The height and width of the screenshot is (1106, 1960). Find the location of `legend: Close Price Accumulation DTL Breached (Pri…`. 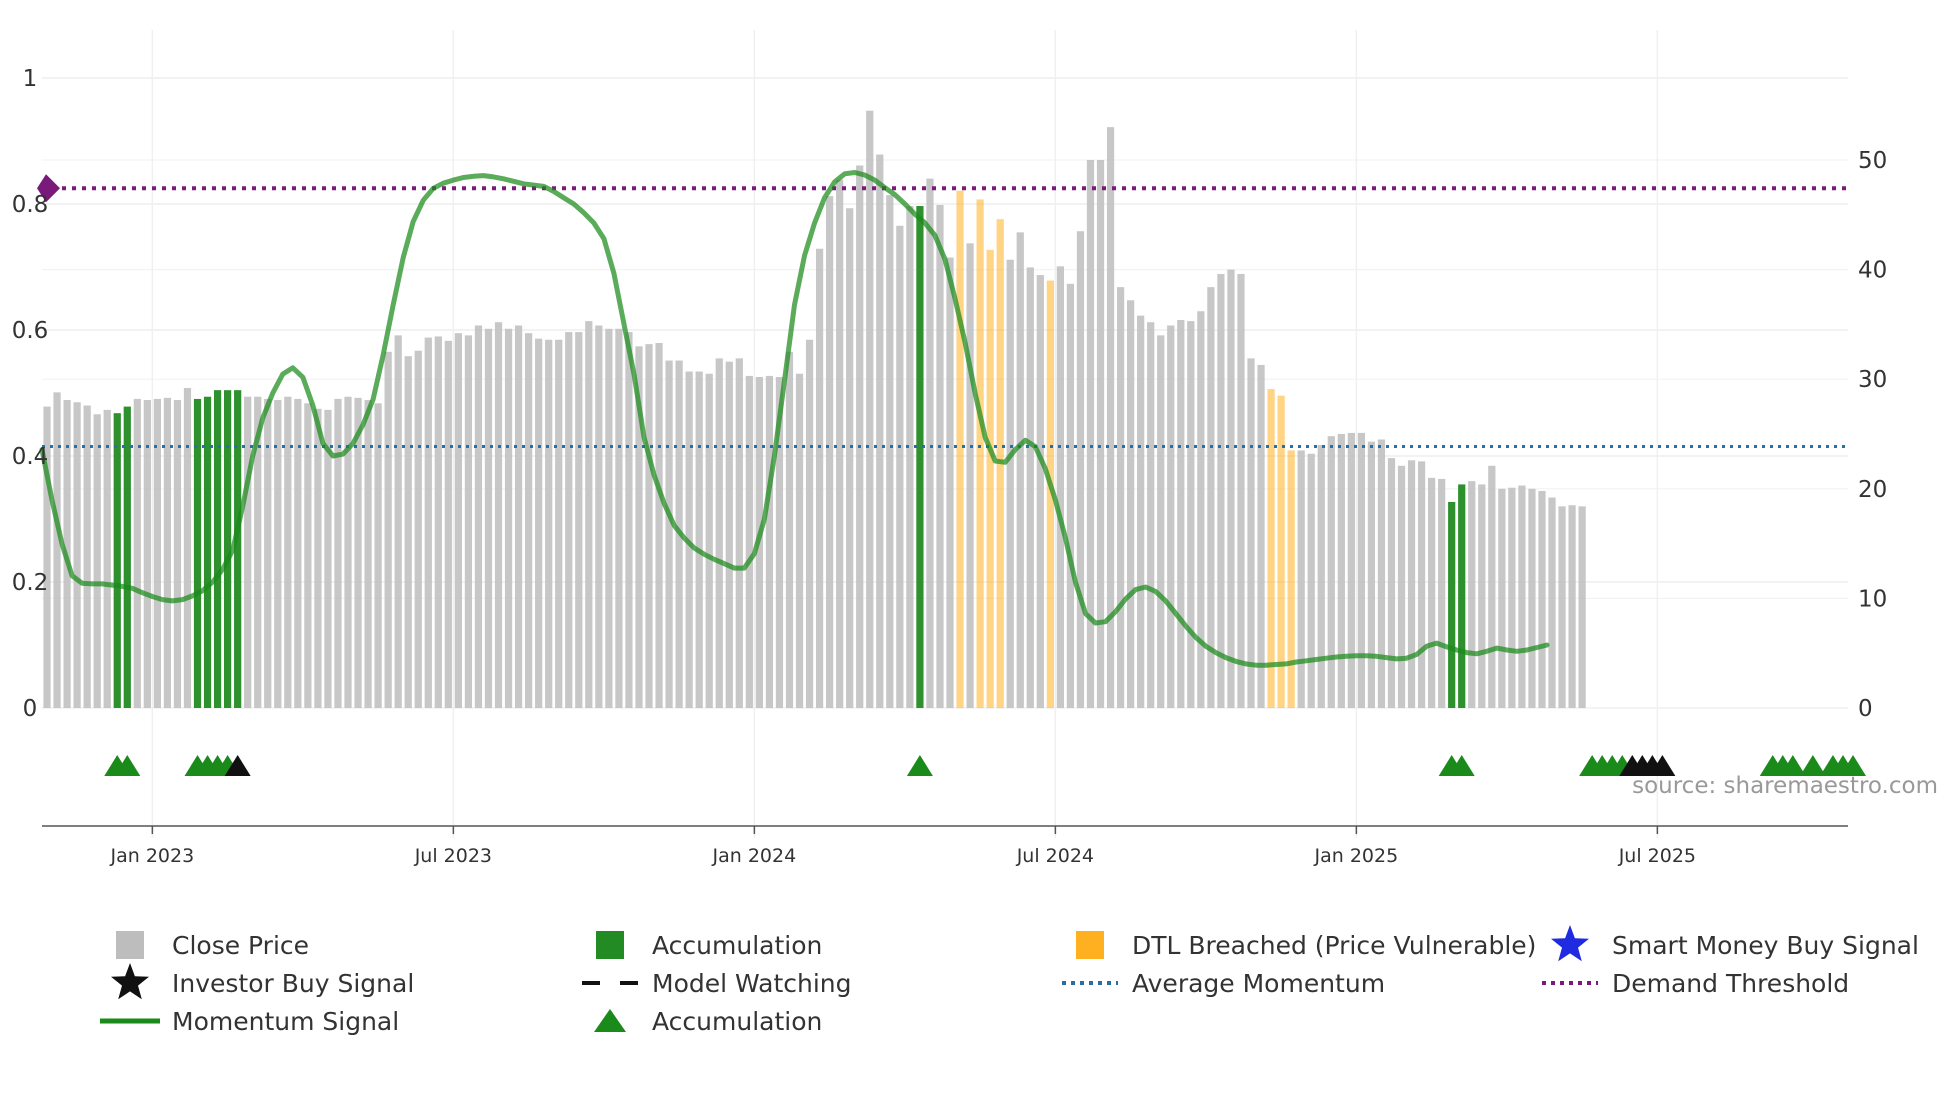

legend: Close Price Accumulation DTL Breached (Pri… is located at coordinates (1009, 980).